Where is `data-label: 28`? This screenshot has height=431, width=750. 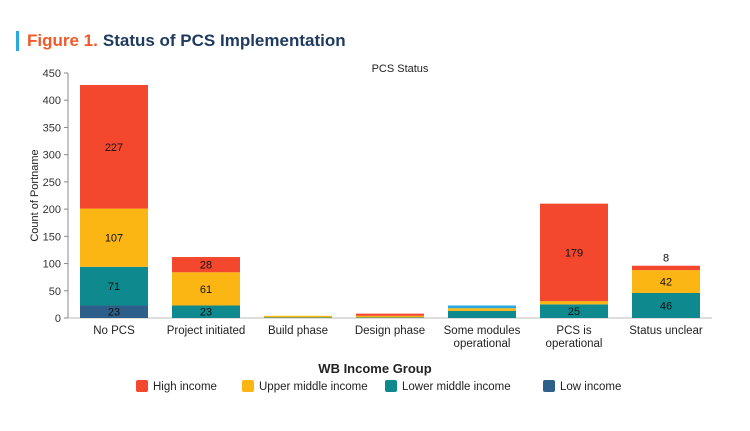
data-label: 28 is located at coordinates (206, 266).